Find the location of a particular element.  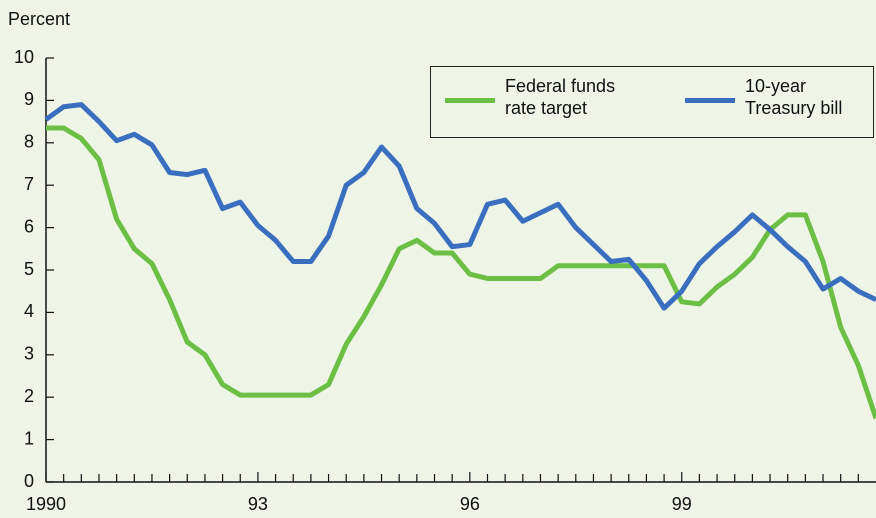

y-tick-label: 10 is located at coordinates (24, 57).